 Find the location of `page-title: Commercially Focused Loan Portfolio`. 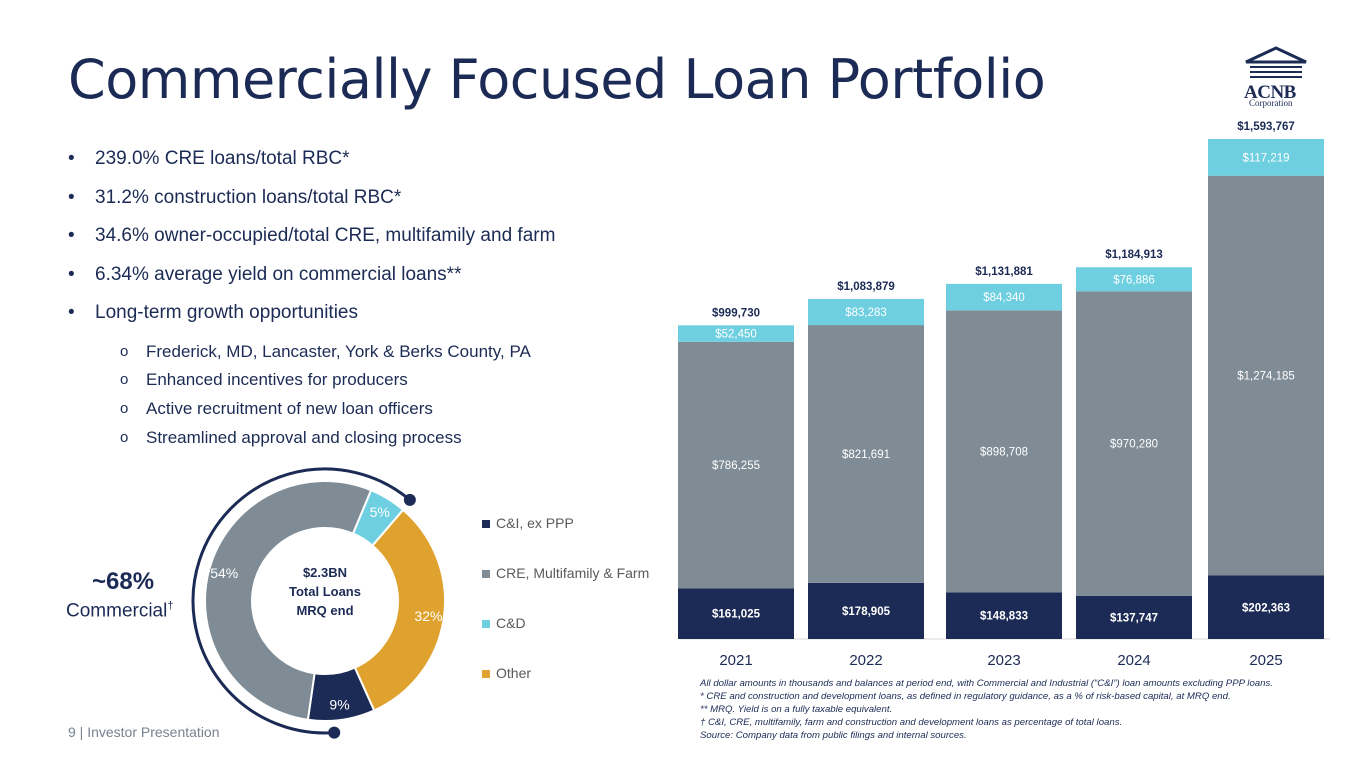

page-title: Commercially Focused Loan Portfolio is located at coordinates (557, 79).